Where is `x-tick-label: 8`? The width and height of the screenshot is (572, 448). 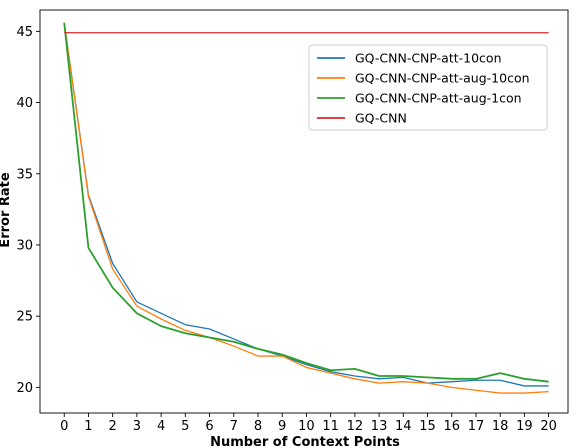 x-tick-label: 8 is located at coordinates (258, 426).